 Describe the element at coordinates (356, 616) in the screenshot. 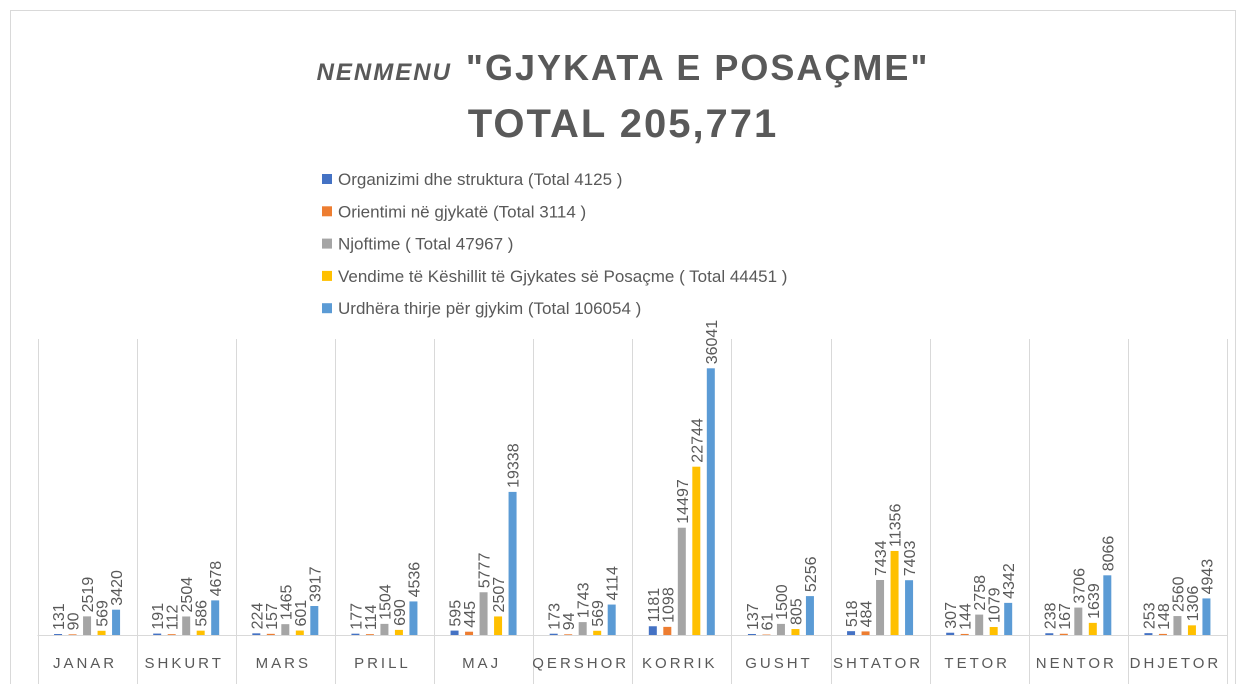

I see `value-label: 177` at that location.